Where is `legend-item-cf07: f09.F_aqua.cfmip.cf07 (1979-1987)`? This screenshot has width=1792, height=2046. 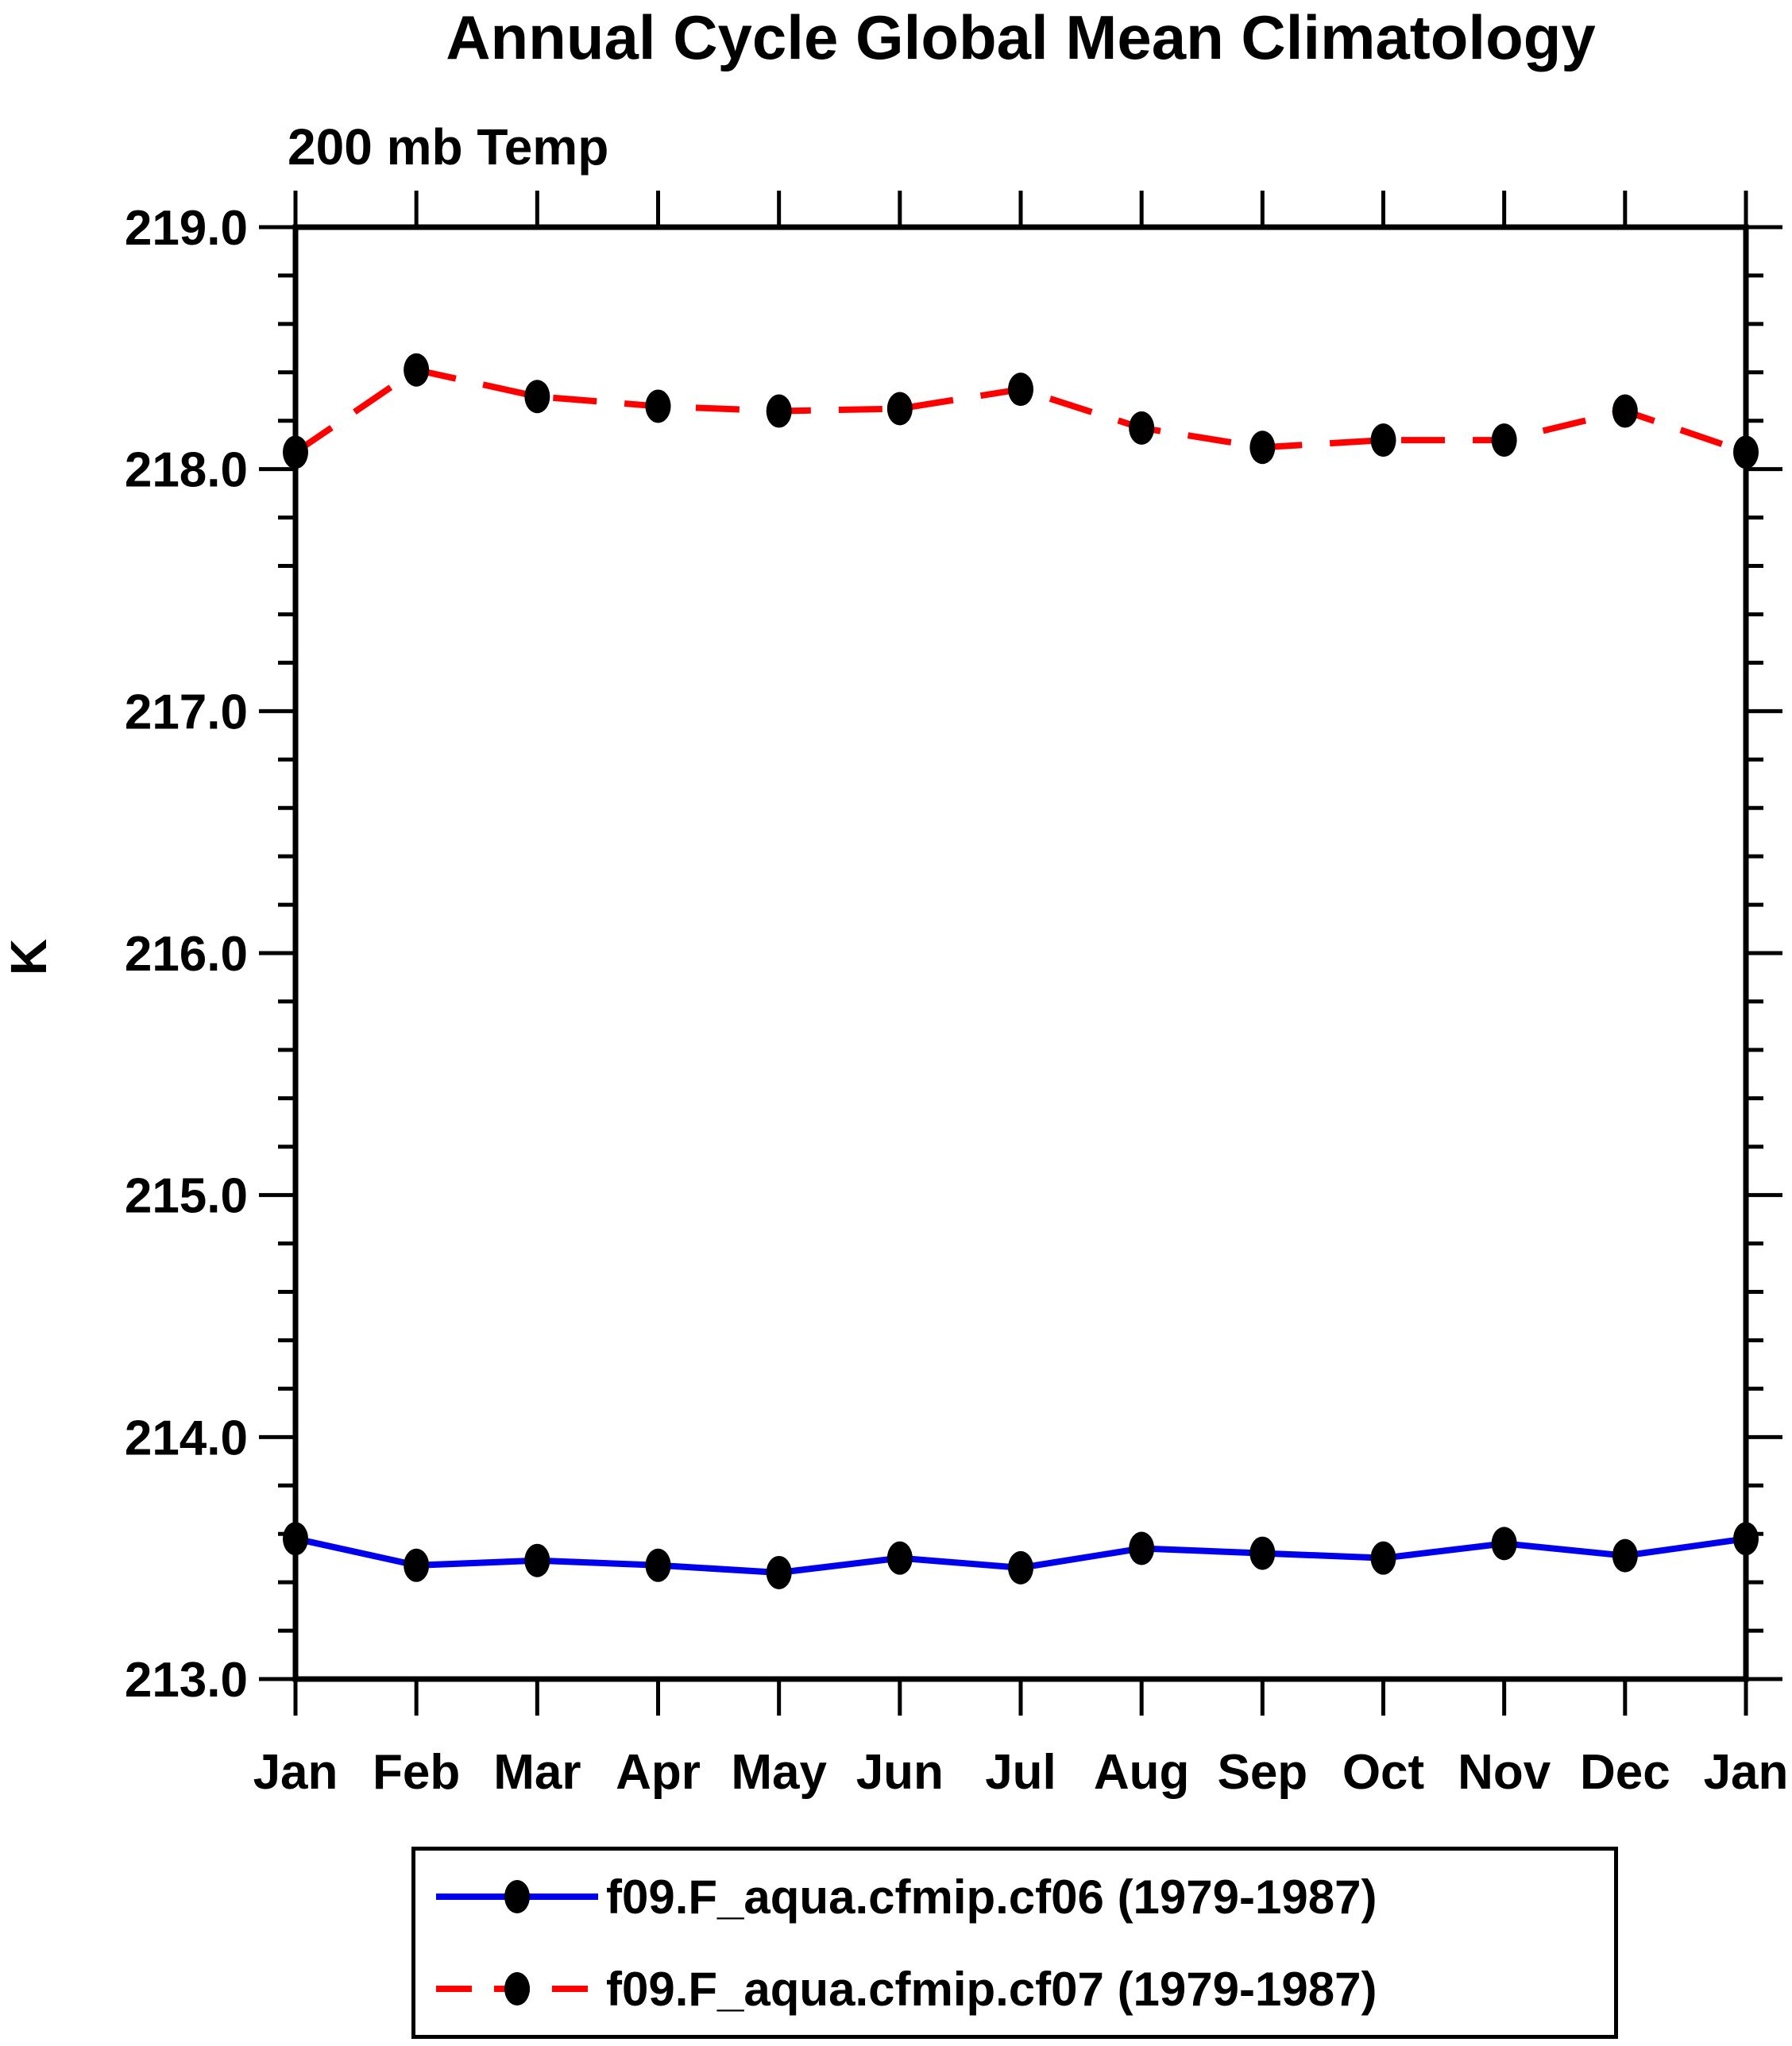
legend-item-cf07: f09.F_aqua.cfmip.cf07 (1979-1987) is located at coordinates (1015, 1989).